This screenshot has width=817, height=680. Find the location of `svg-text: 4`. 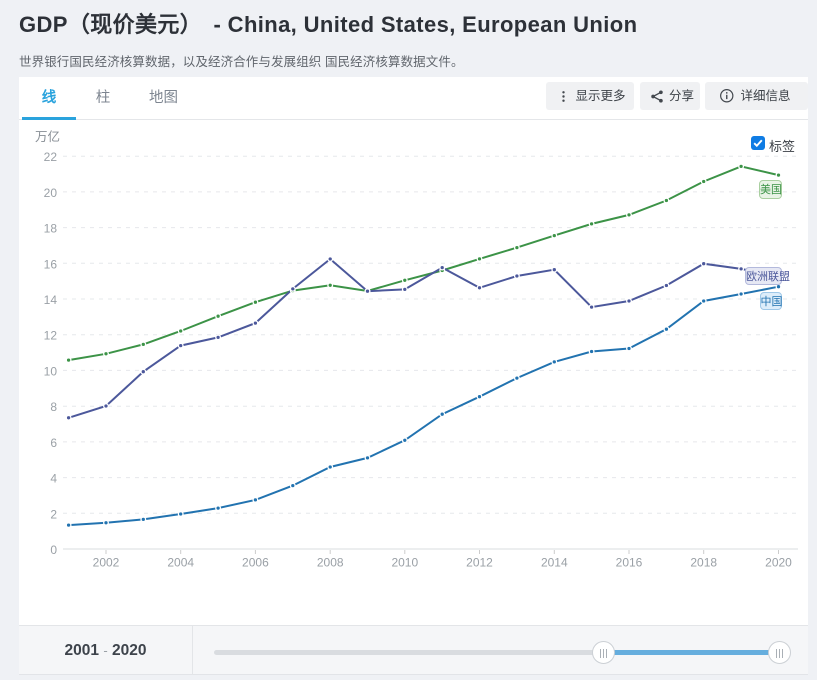

svg-text: 4 is located at coordinates (53, 479).